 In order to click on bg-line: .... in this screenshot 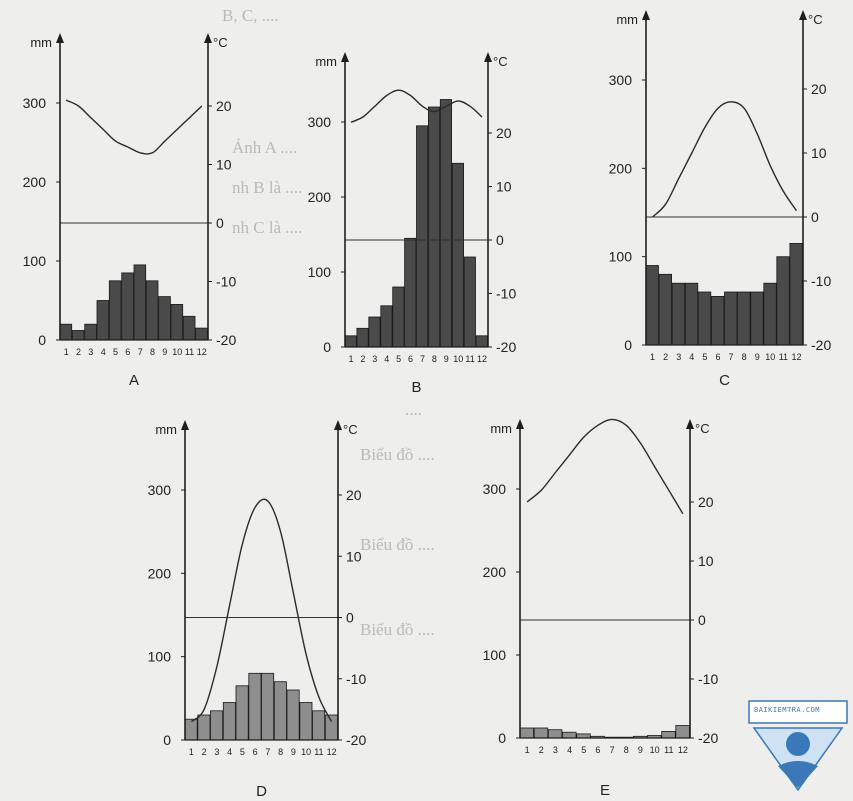, I will do `click(413, 409)`.